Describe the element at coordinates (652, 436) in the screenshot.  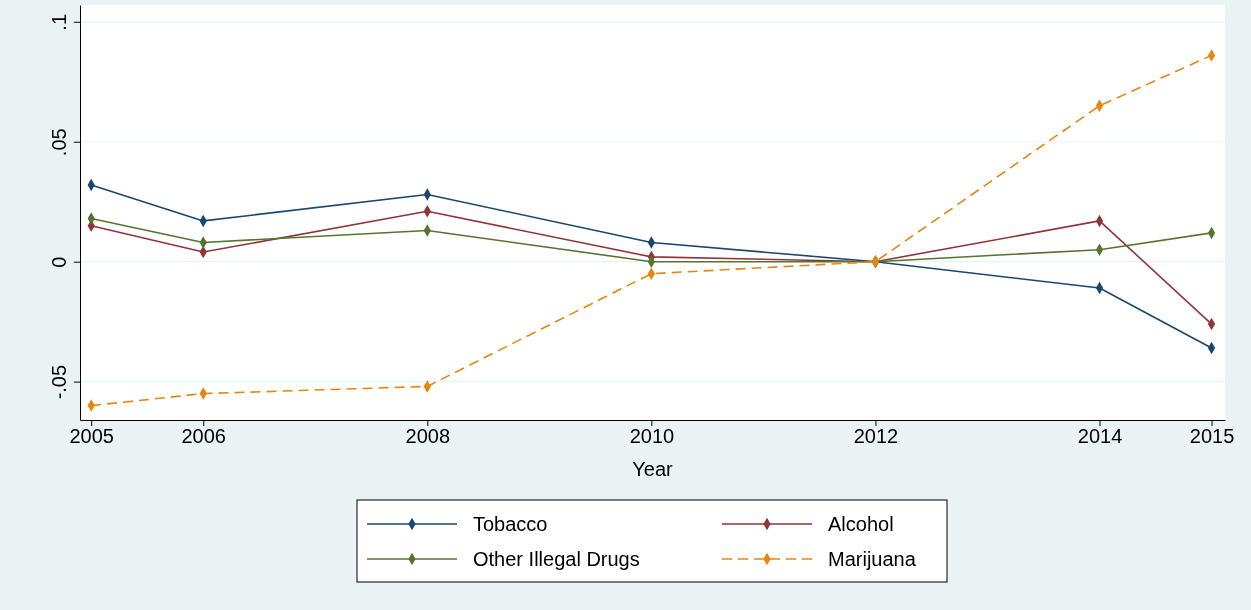
I see `x-tick-label: 2010` at that location.